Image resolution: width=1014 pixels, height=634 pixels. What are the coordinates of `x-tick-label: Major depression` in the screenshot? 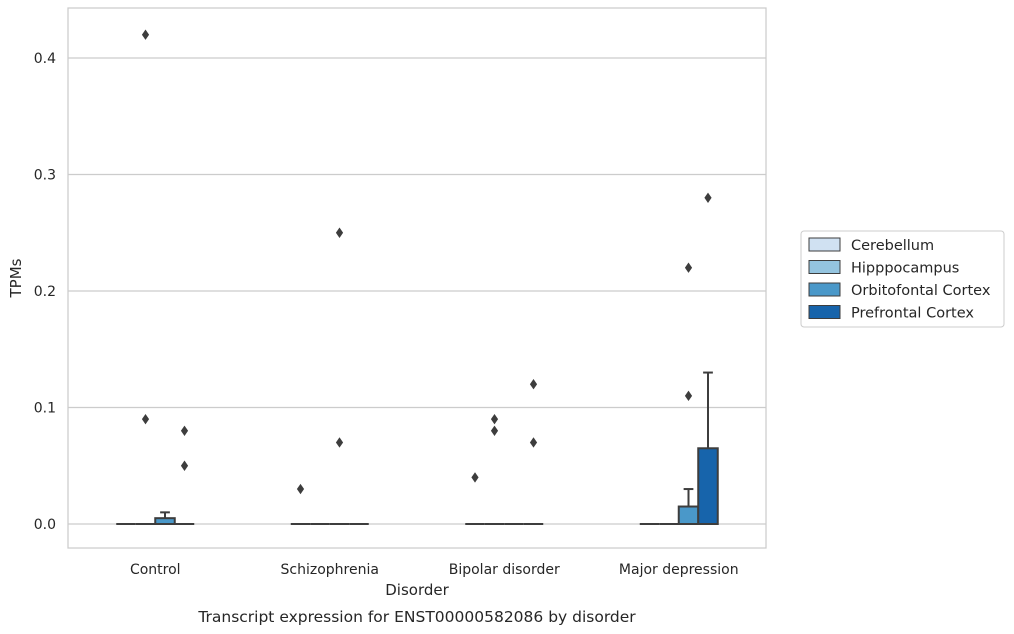 It's located at (679, 570).